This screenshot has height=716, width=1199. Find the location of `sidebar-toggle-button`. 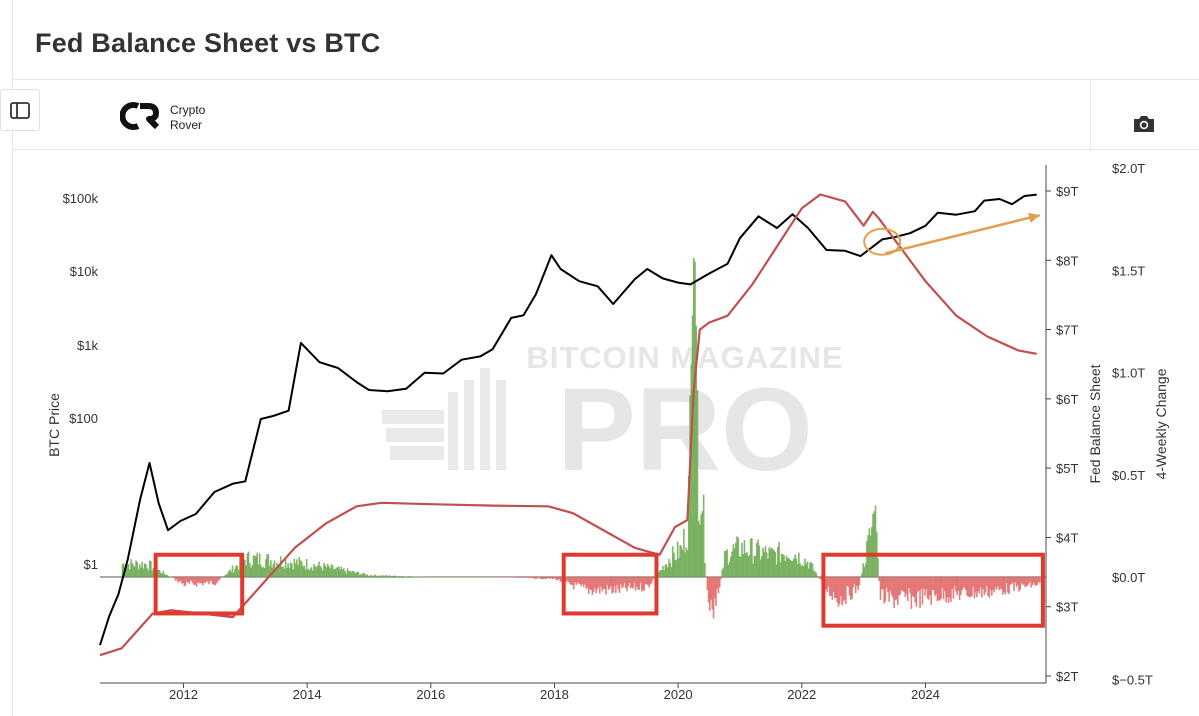

sidebar-toggle-button is located at coordinates (20, 110).